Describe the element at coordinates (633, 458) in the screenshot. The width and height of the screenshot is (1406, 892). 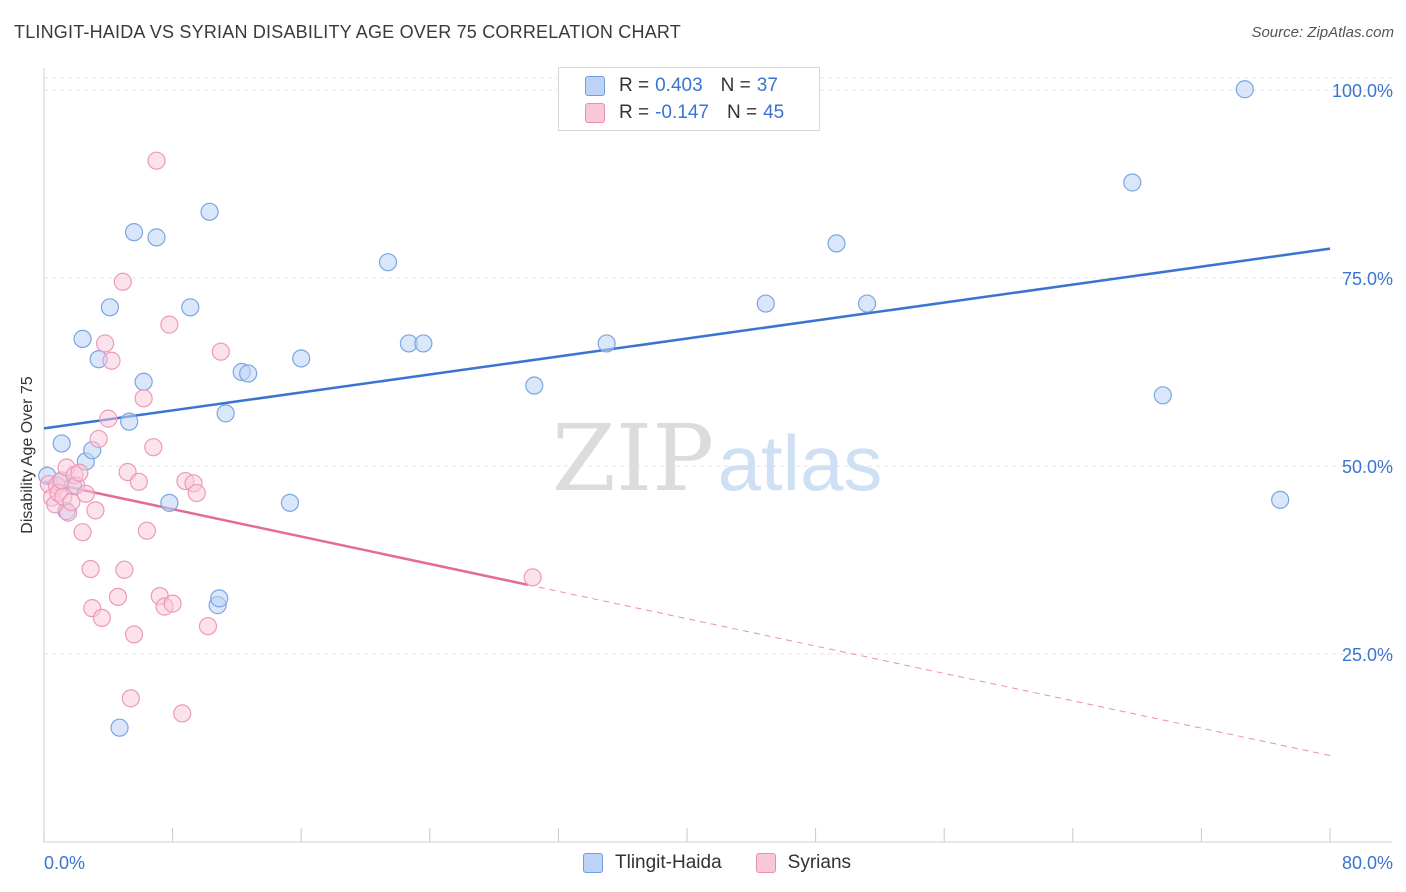
I see `watermark-zip: ZIP` at that location.